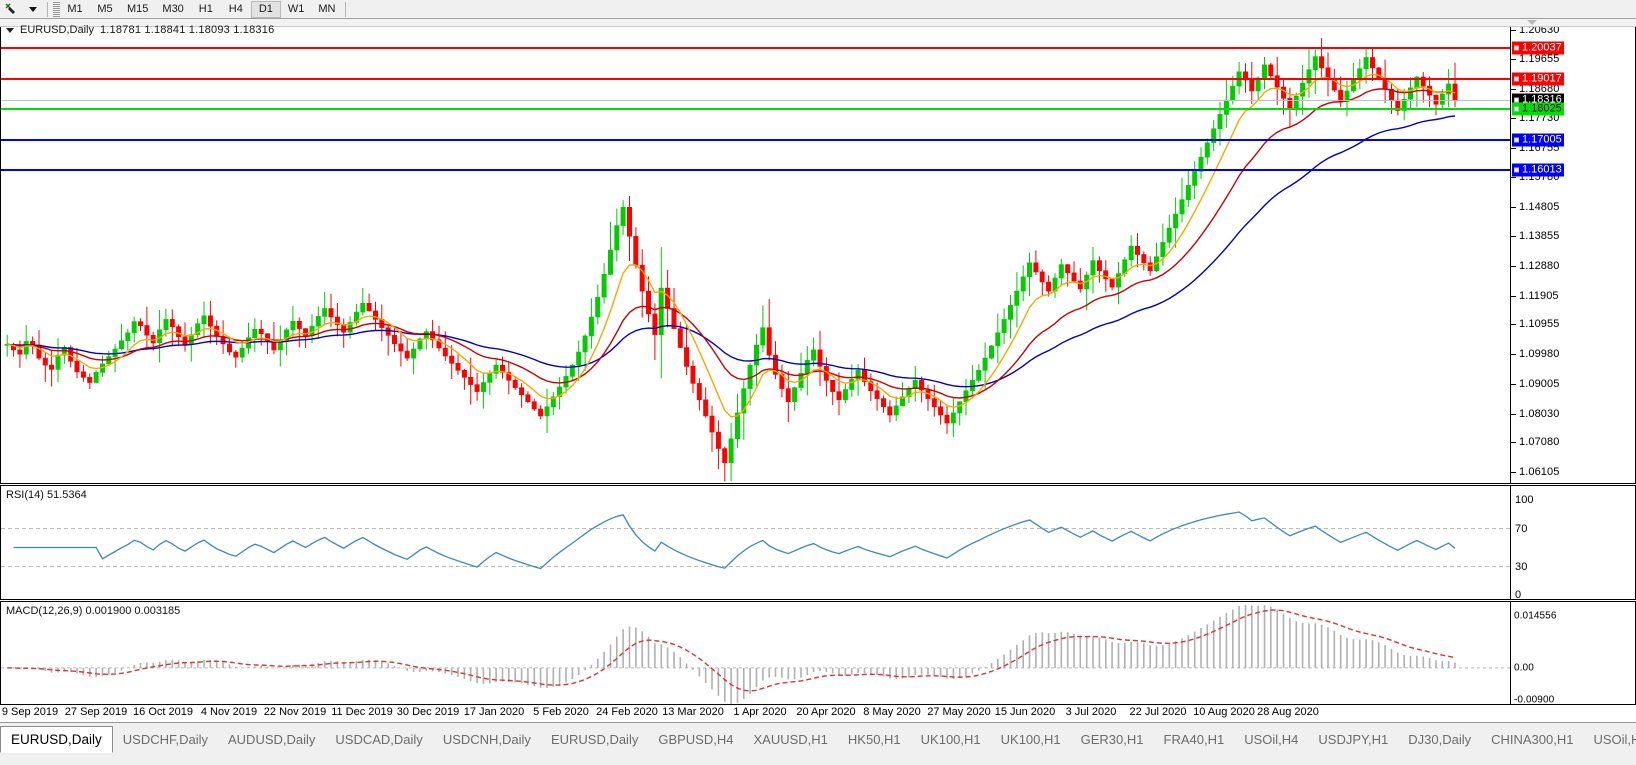 This screenshot has width=1636, height=765. What do you see at coordinates (11, 9) in the screenshot?
I see `crosshair-cursor-icon` at bounding box center [11, 9].